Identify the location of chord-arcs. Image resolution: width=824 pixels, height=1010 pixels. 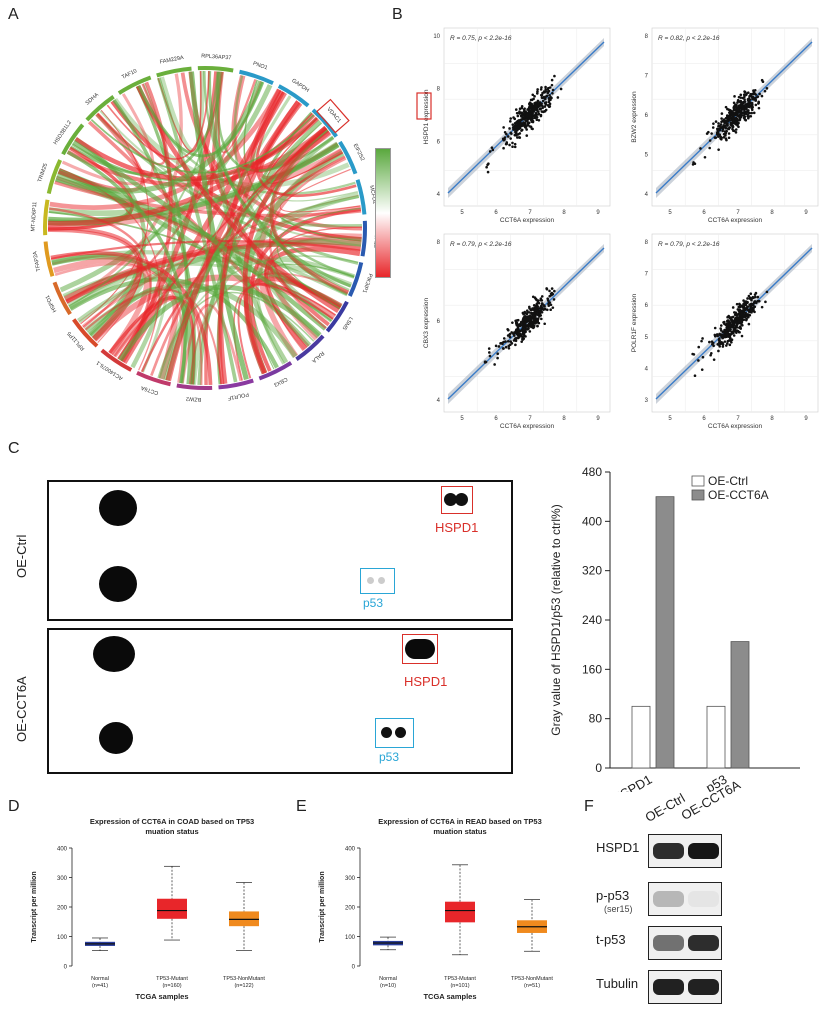
(205, 228).